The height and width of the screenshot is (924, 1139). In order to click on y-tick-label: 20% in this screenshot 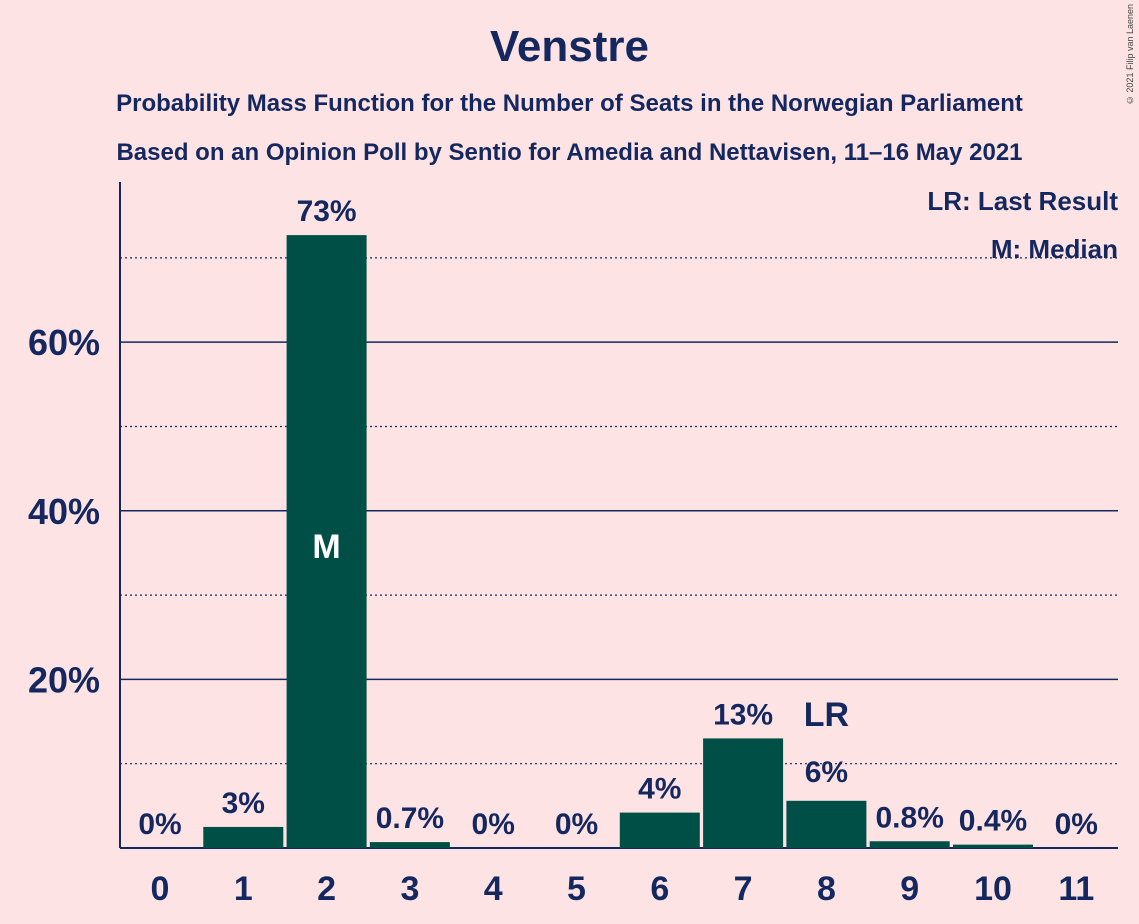, I will do `click(64, 679)`.